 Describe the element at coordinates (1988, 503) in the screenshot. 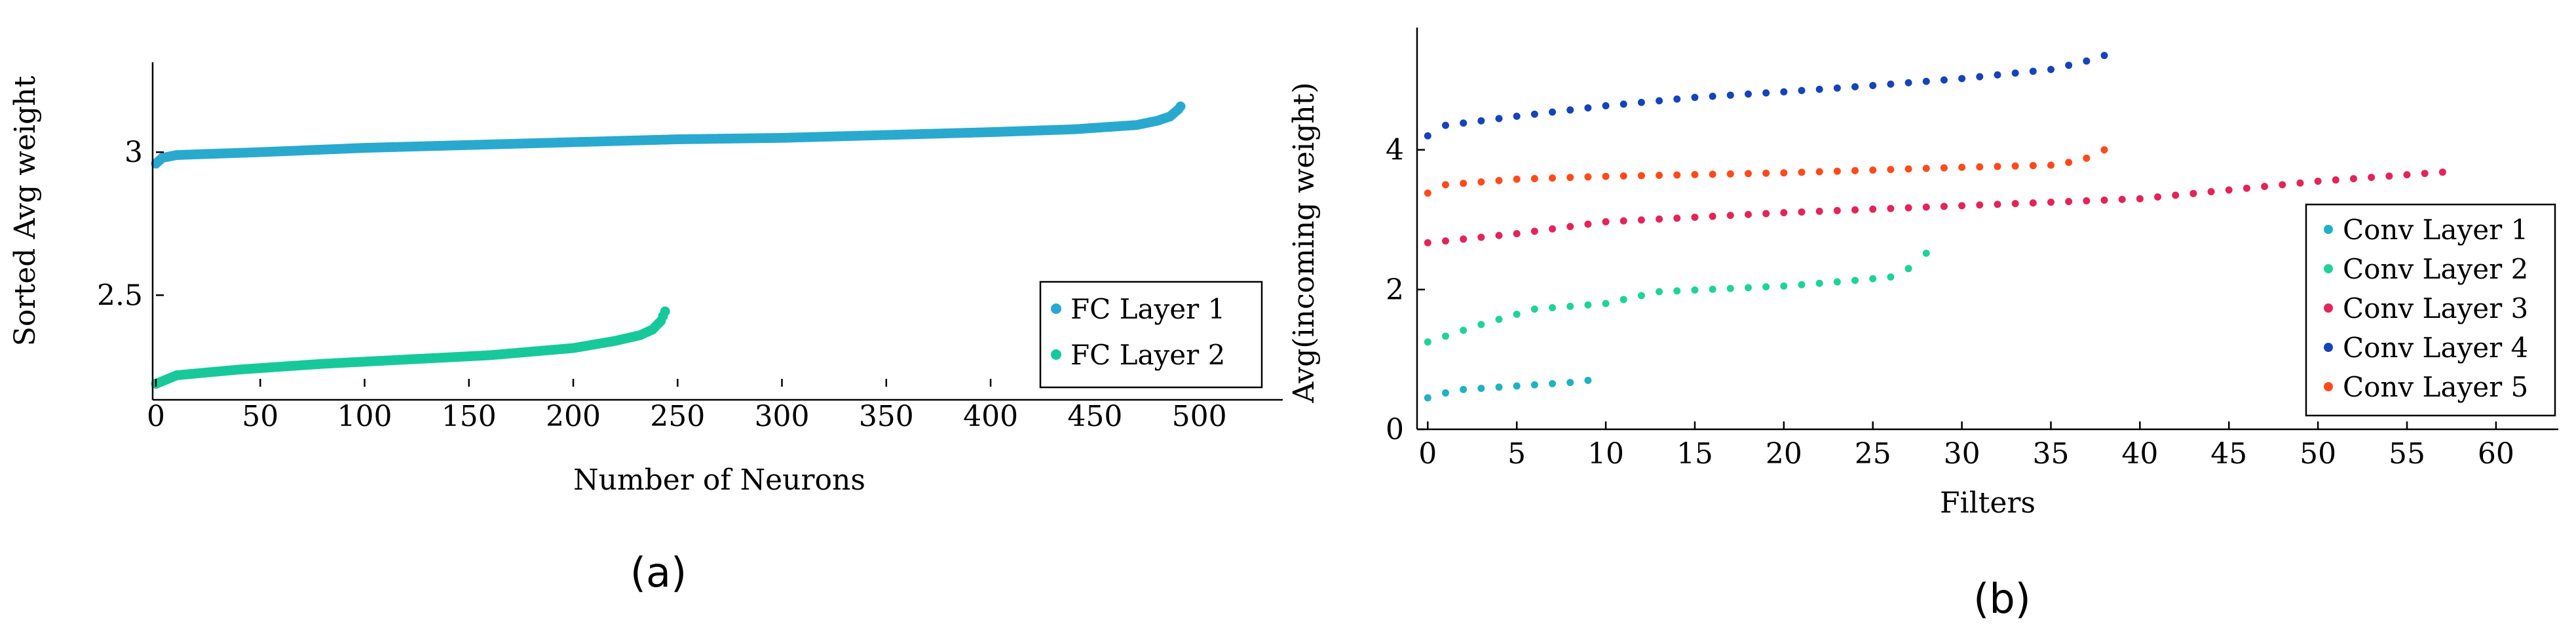

I see `chart-b-x-axis-label: Filters` at that location.